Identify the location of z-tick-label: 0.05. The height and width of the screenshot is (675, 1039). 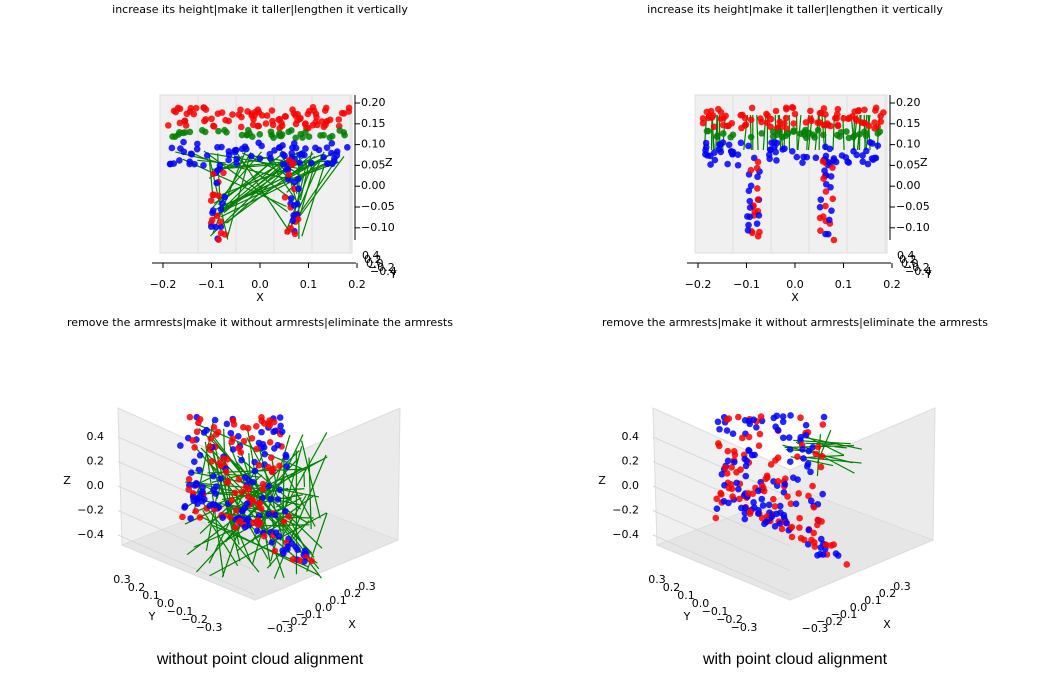
(373, 164).